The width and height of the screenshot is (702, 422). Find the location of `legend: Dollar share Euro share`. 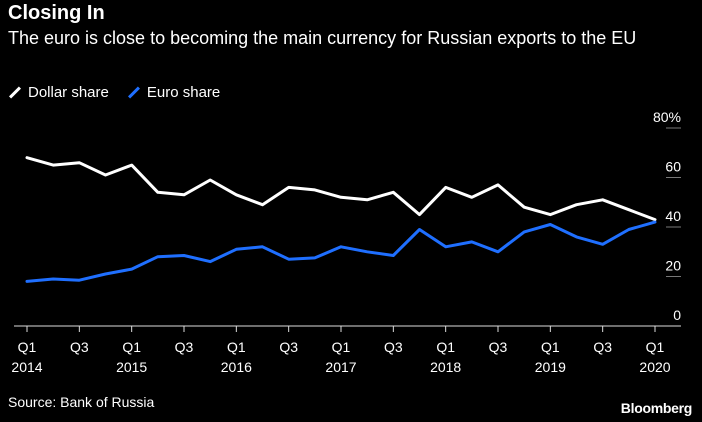

legend: Dollar share Euro share is located at coordinates (114, 92).